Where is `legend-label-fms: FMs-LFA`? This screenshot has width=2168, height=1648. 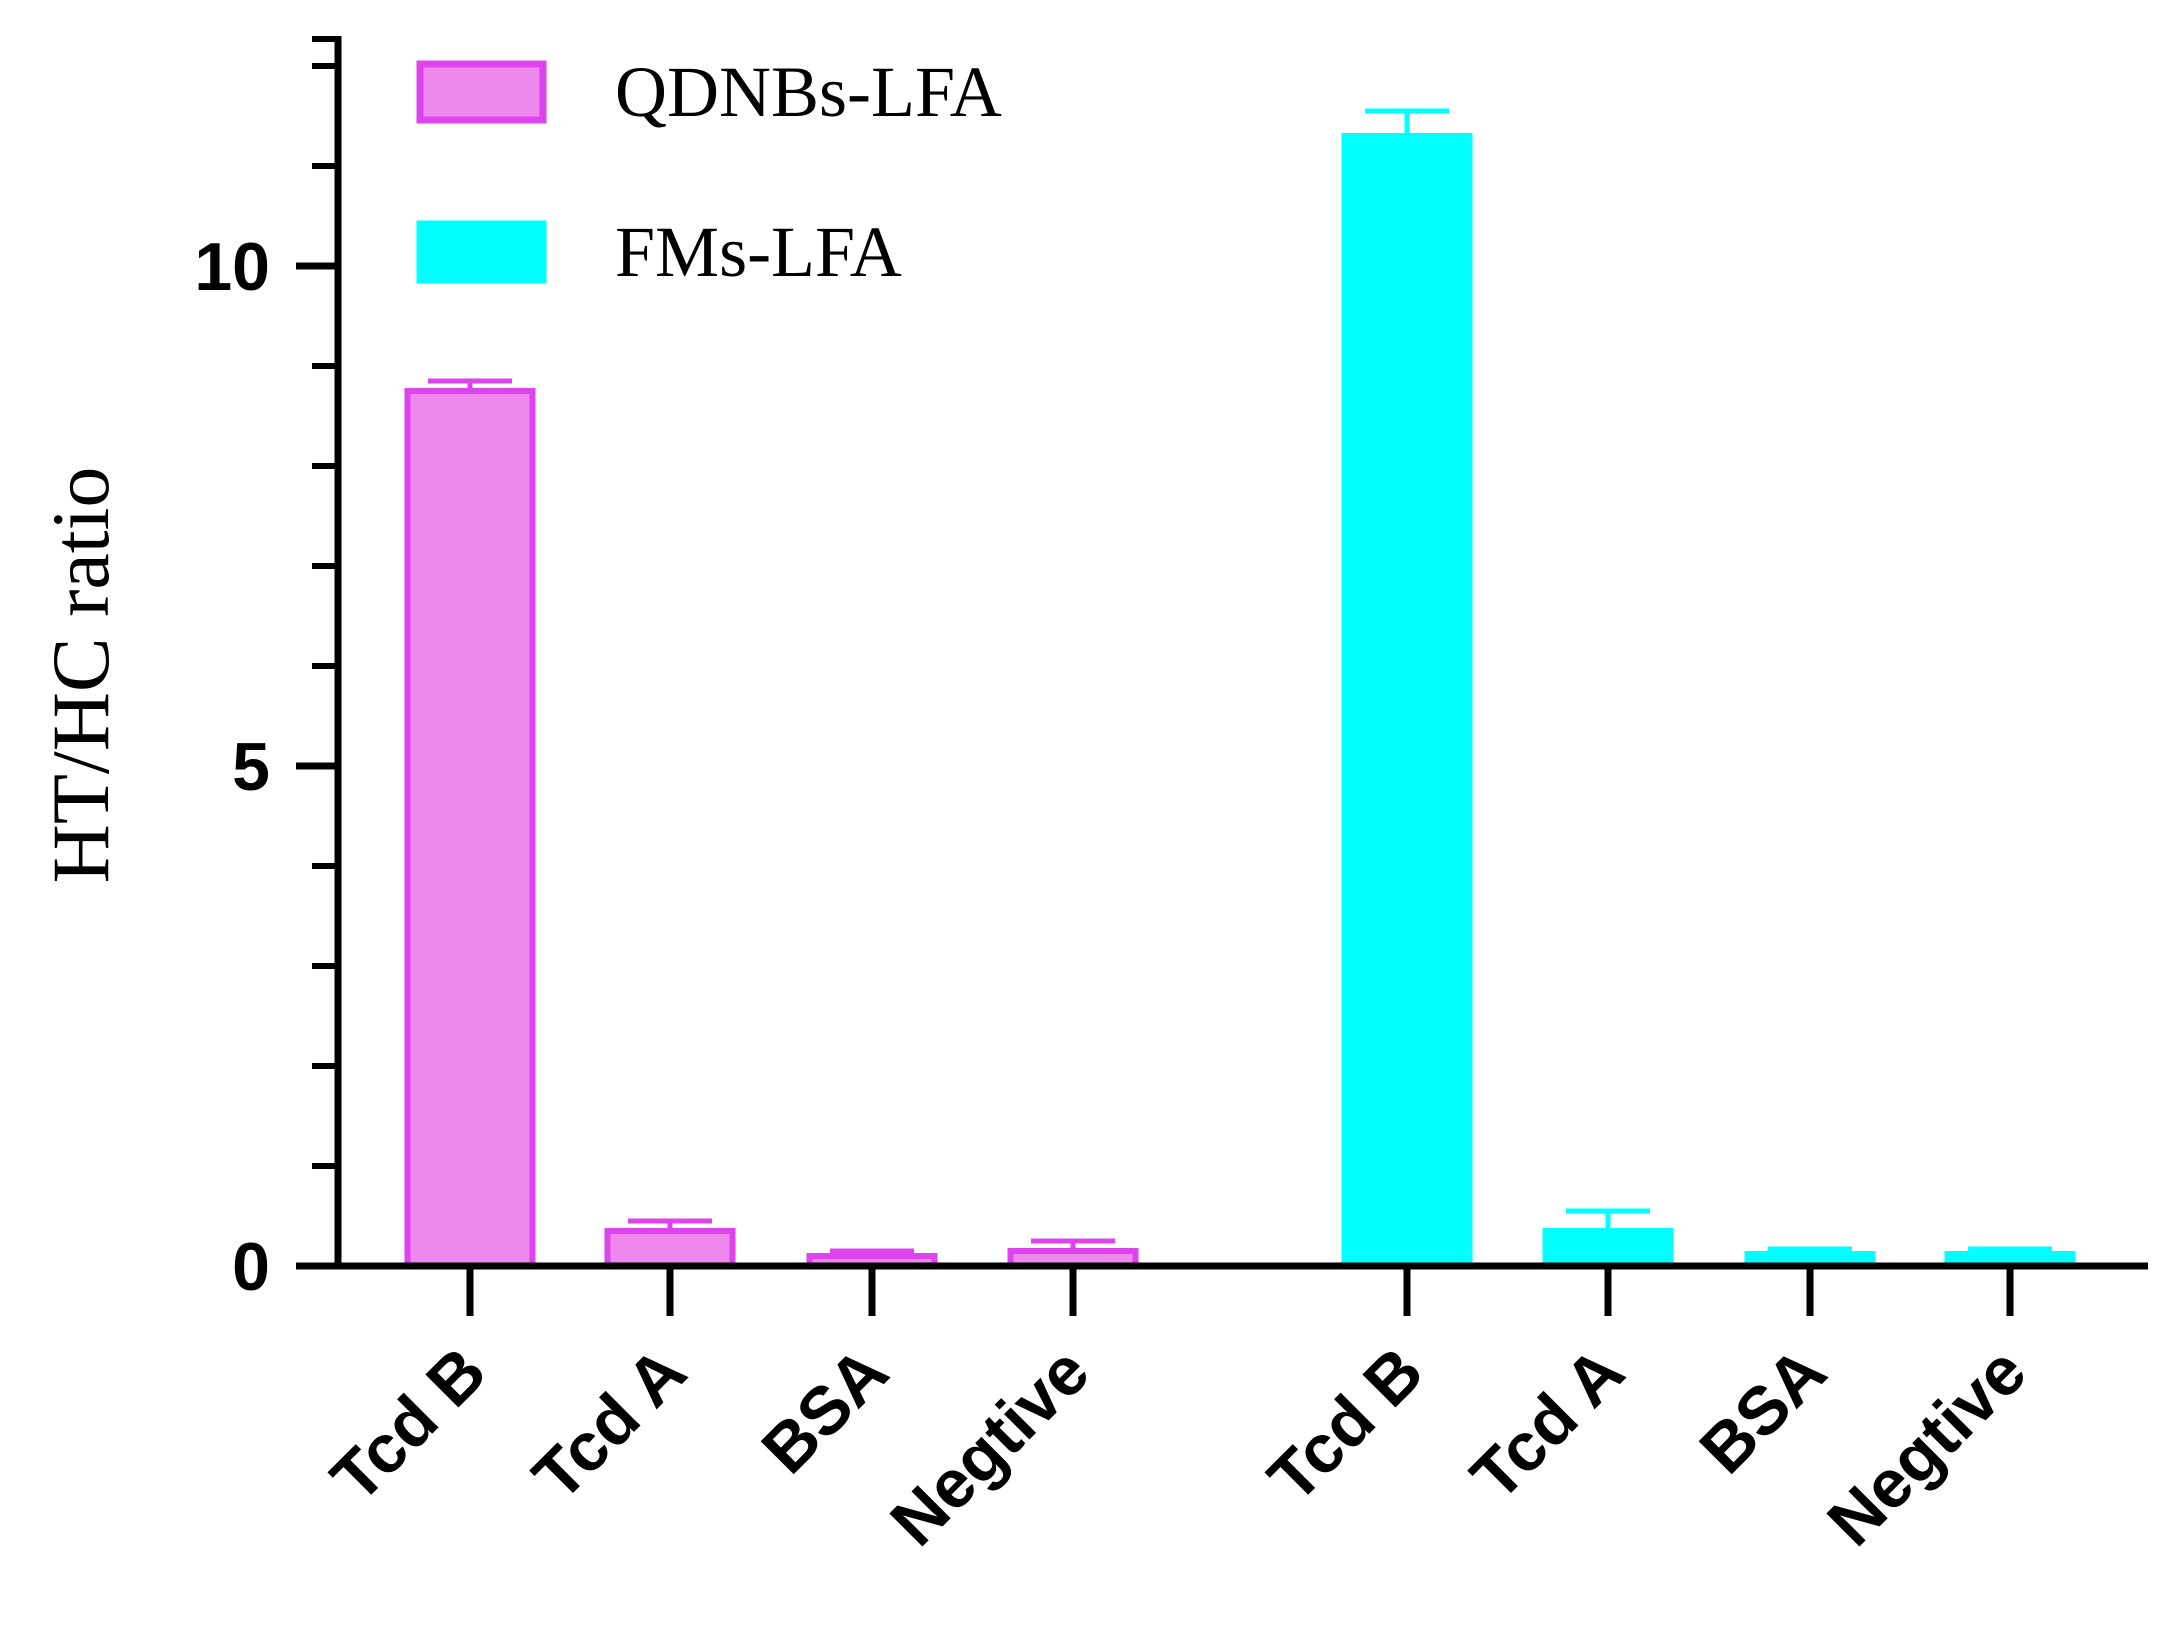
legend-label-fms: FMs-LFA is located at coordinates (758, 252).